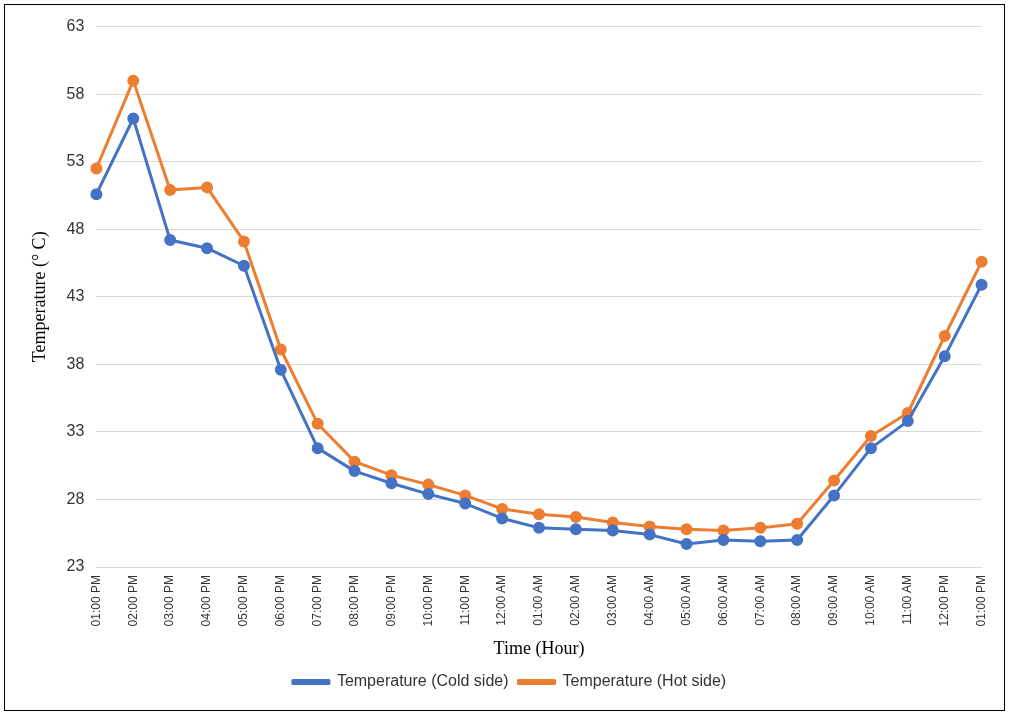 The width and height of the screenshot is (1009, 715). I want to click on x-tick-label: 06:00 PM, so click(280, 601).